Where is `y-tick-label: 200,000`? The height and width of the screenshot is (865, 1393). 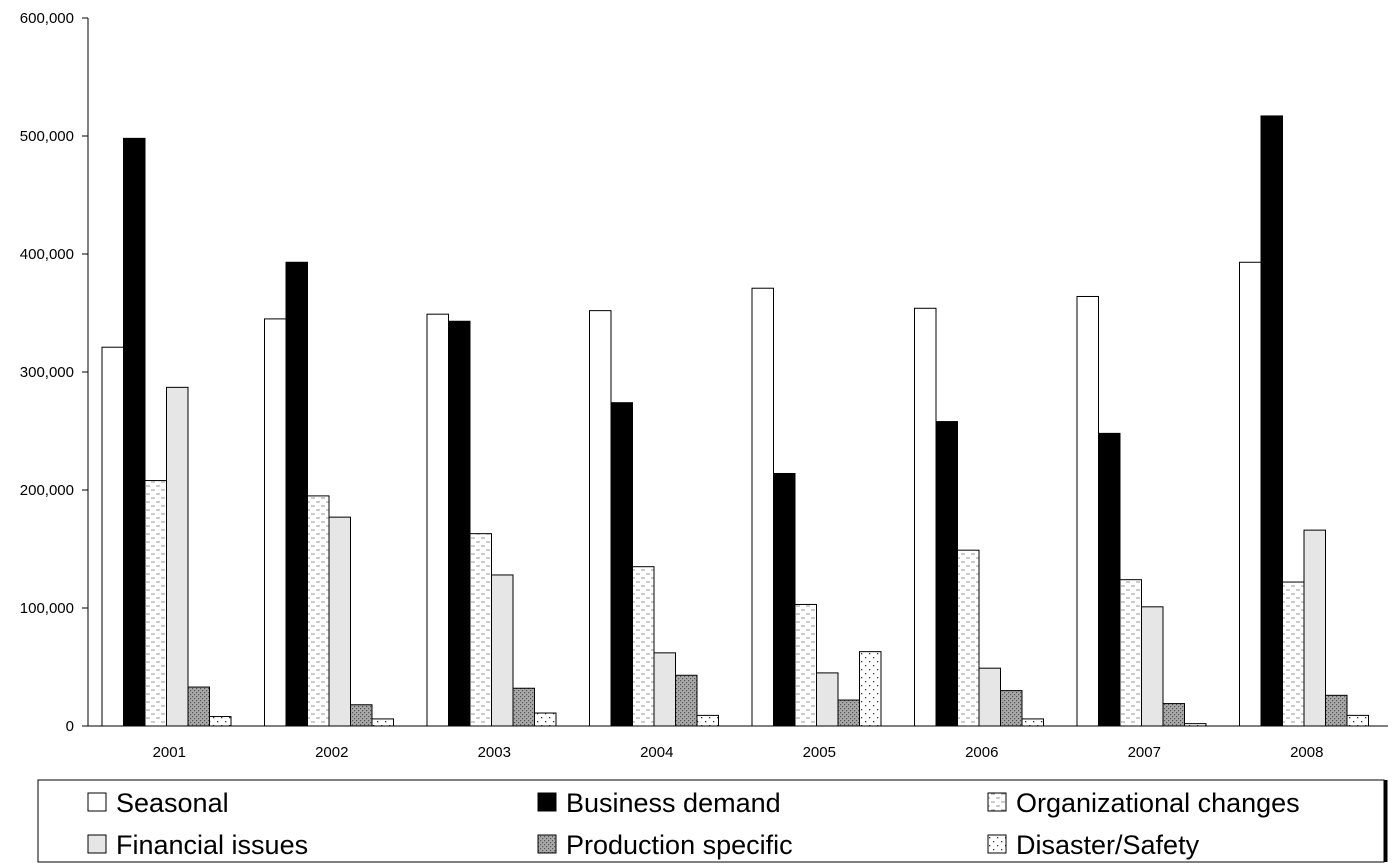 y-tick-label: 200,000 is located at coordinates (47, 490).